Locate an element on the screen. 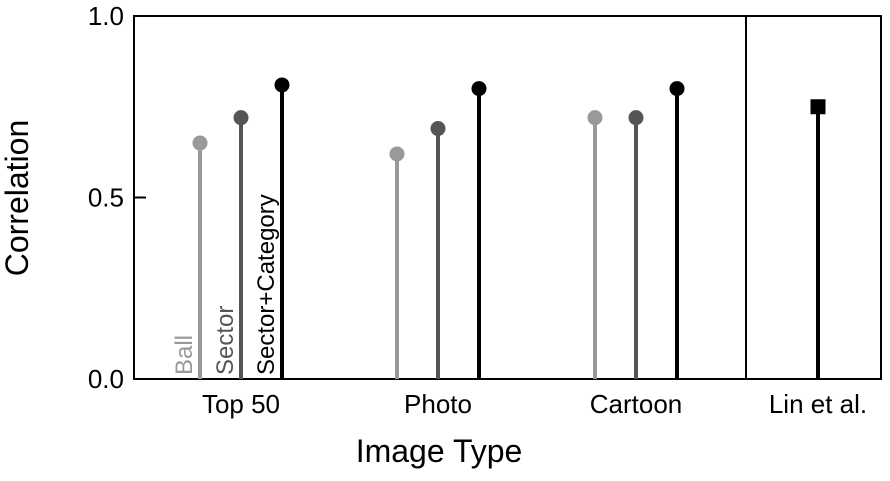 Image resolution: width=890 pixels, height=481 pixels. x-tick-label: Lin et al. is located at coordinates (818, 404).